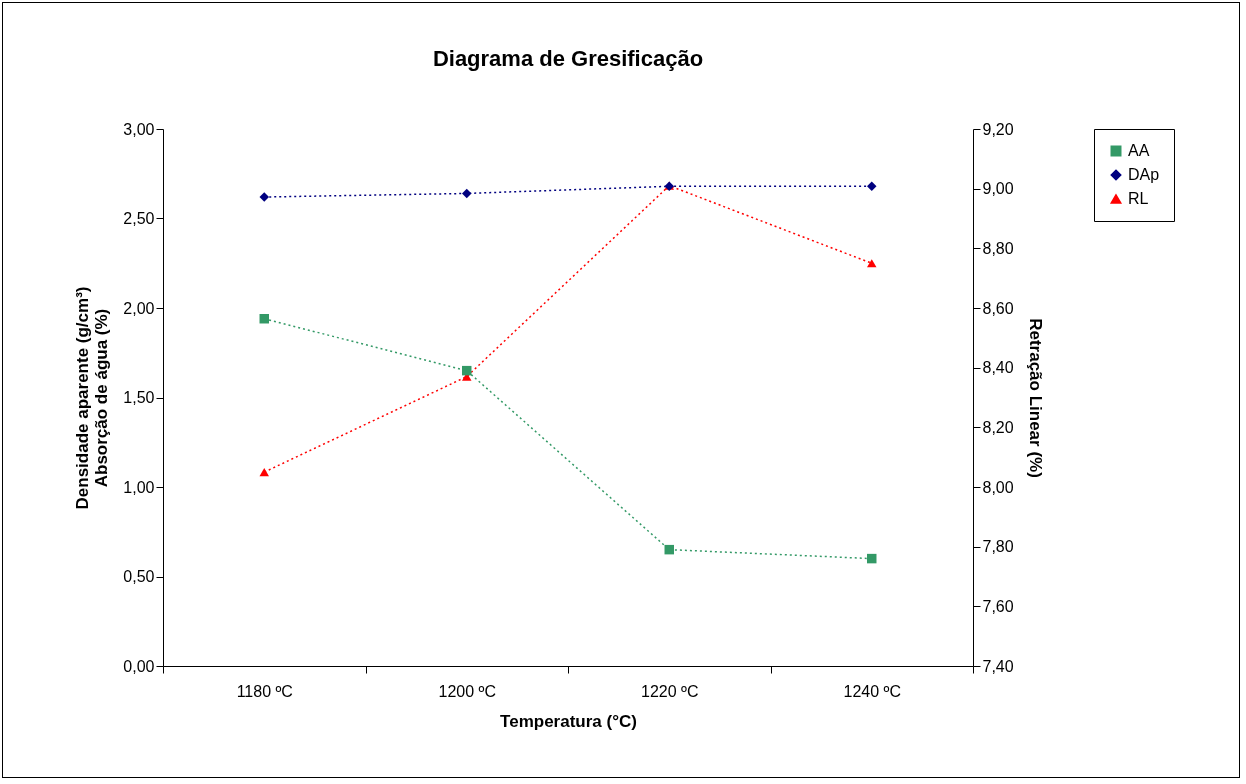 The image size is (1246, 784). Describe the element at coordinates (998, 308) in the screenshot. I see `y2-tick-label: 8,60` at that location.